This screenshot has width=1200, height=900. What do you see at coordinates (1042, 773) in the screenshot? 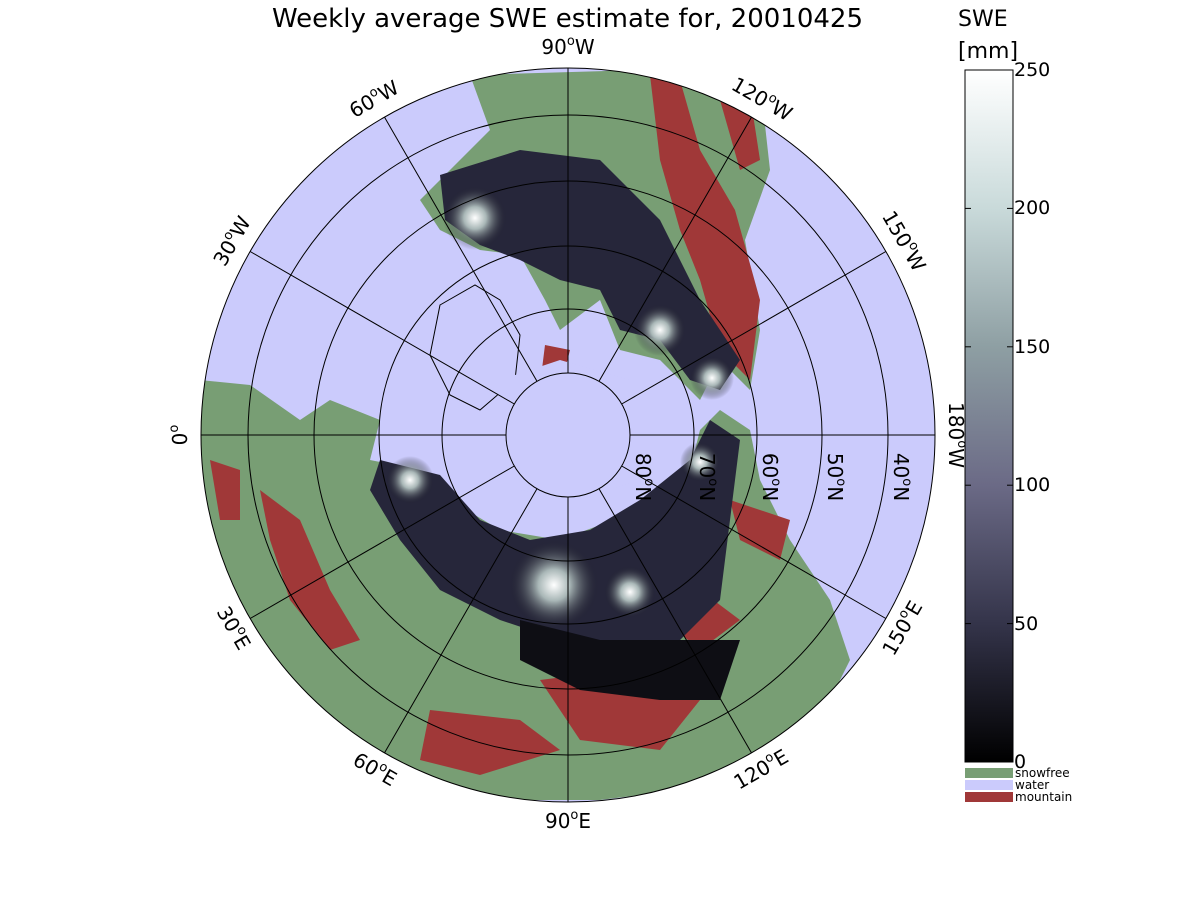
I see `category-label-snowfree: snowfree` at bounding box center [1042, 773].